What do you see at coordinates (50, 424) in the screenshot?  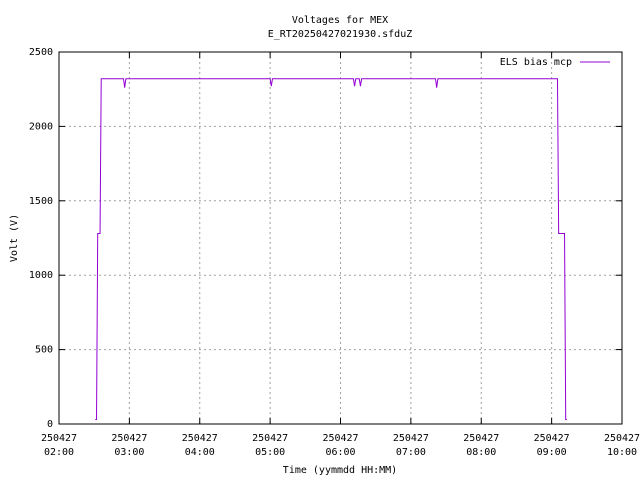 I see `y-tick-label: 0` at bounding box center [50, 424].